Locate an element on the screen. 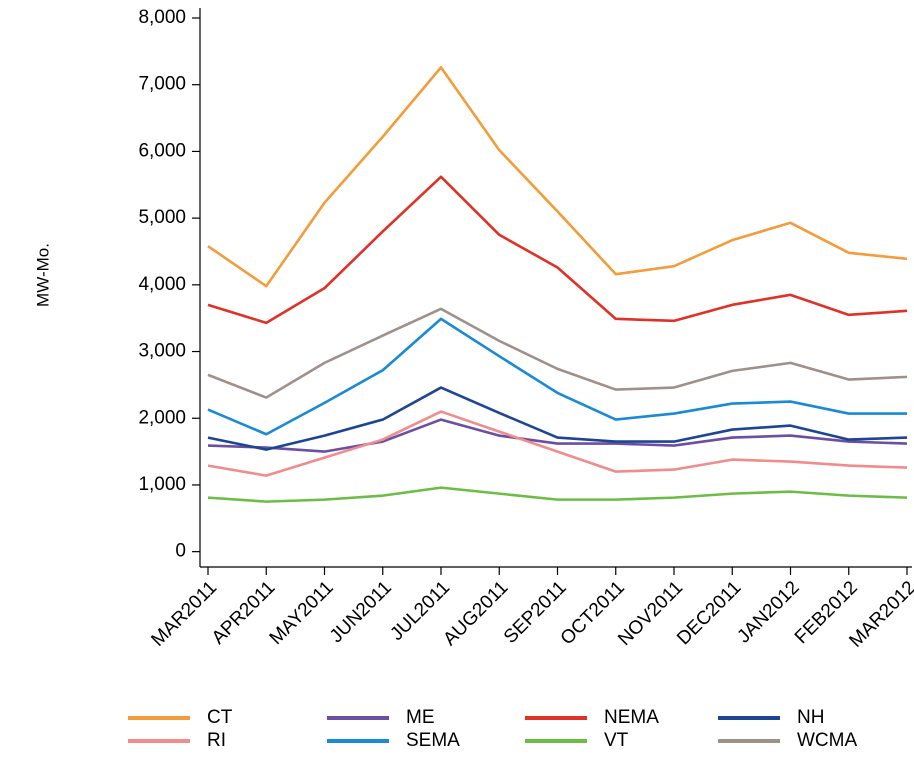  x-tick-label: NOV2011 is located at coordinates (650, 613).